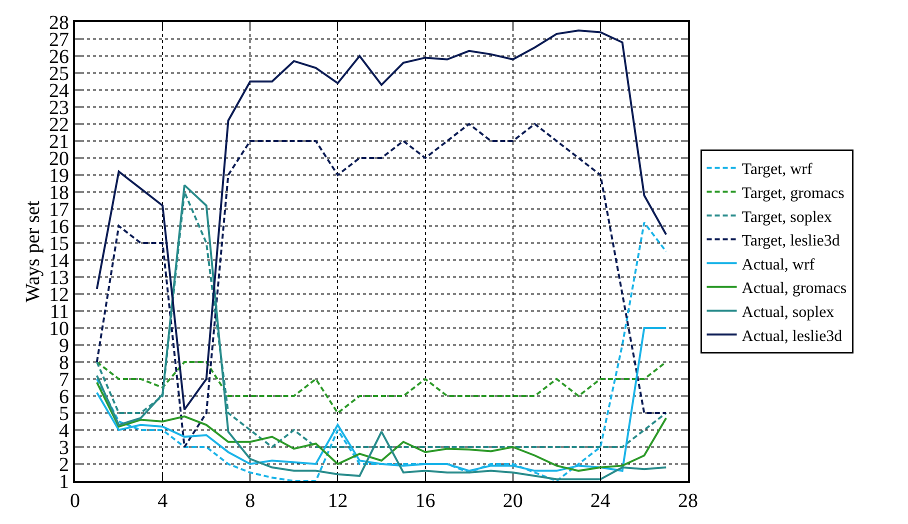  Describe the element at coordinates (788, 312) in the screenshot. I see `legend-label: Actual, soplex` at that location.